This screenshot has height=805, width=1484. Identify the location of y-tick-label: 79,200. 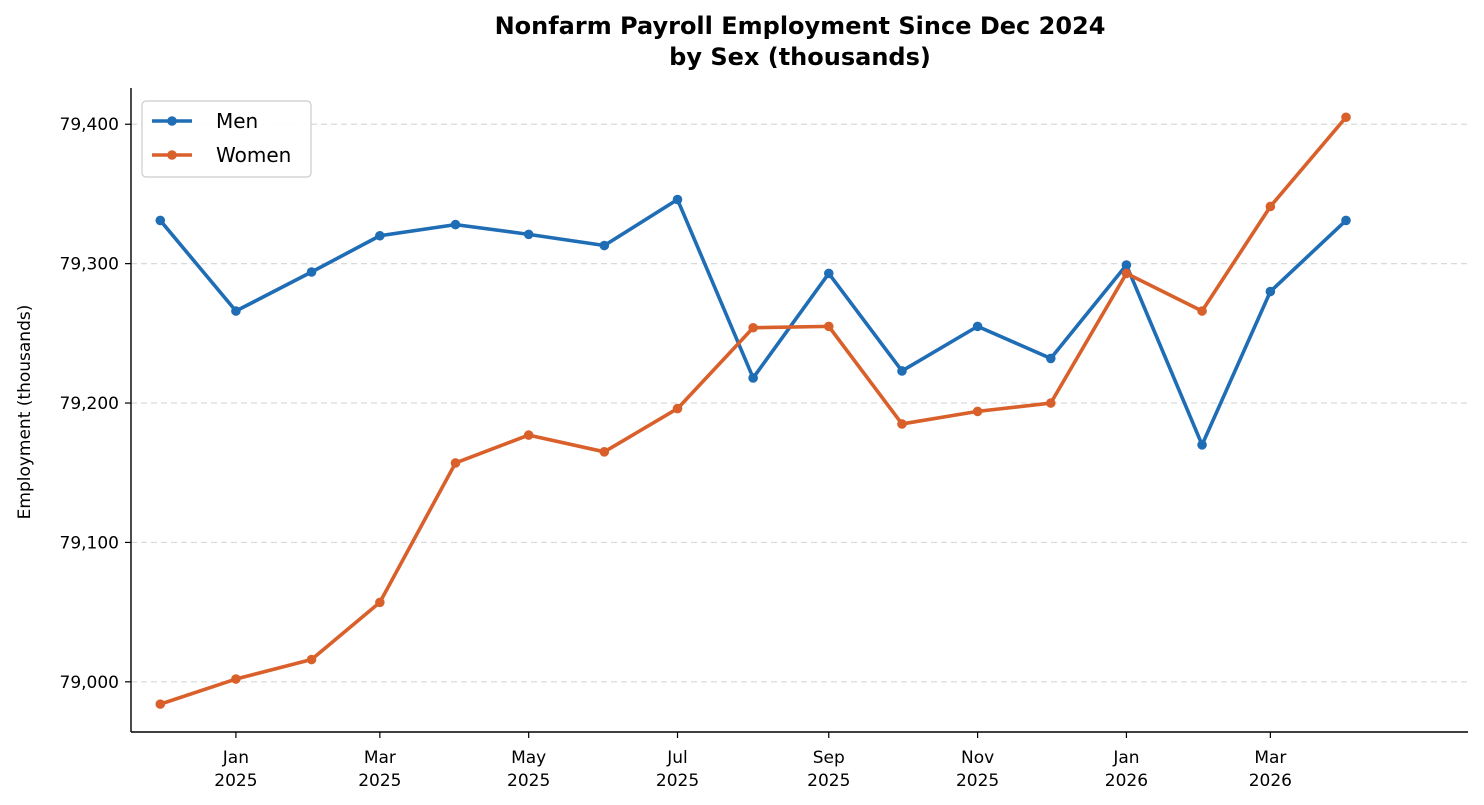
(89, 404).